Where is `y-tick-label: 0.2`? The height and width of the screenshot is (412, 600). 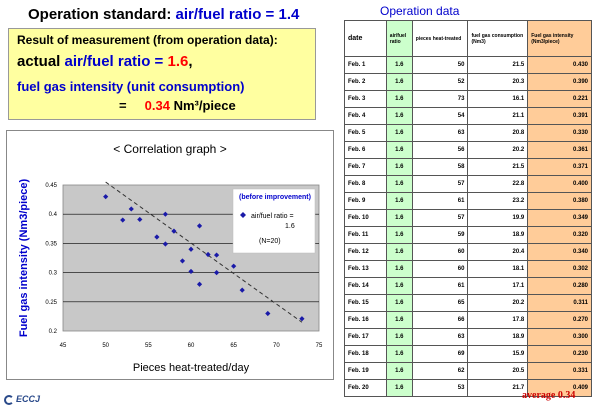
y-tick-label: 0.2 is located at coordinates (53, 332).